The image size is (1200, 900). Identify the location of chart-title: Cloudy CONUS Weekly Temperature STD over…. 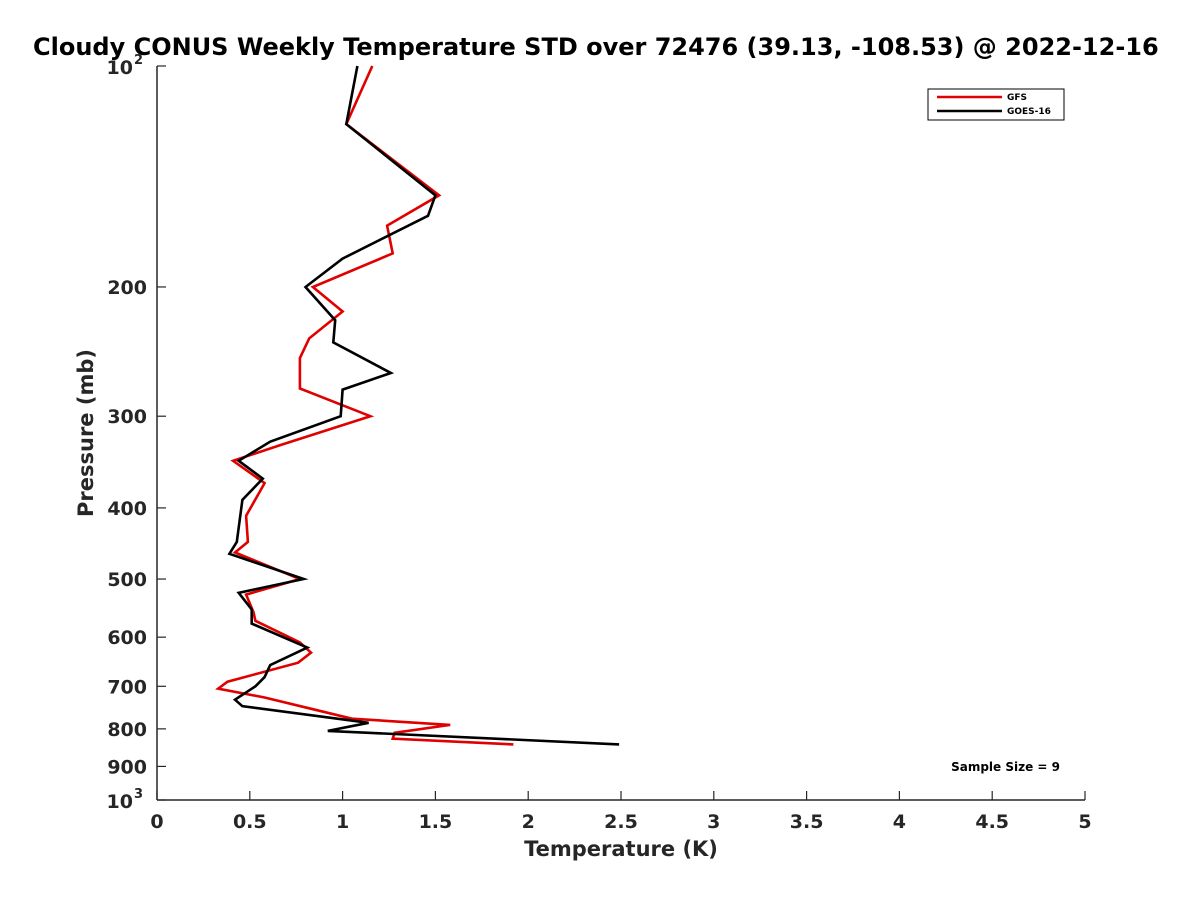
(596, 47).